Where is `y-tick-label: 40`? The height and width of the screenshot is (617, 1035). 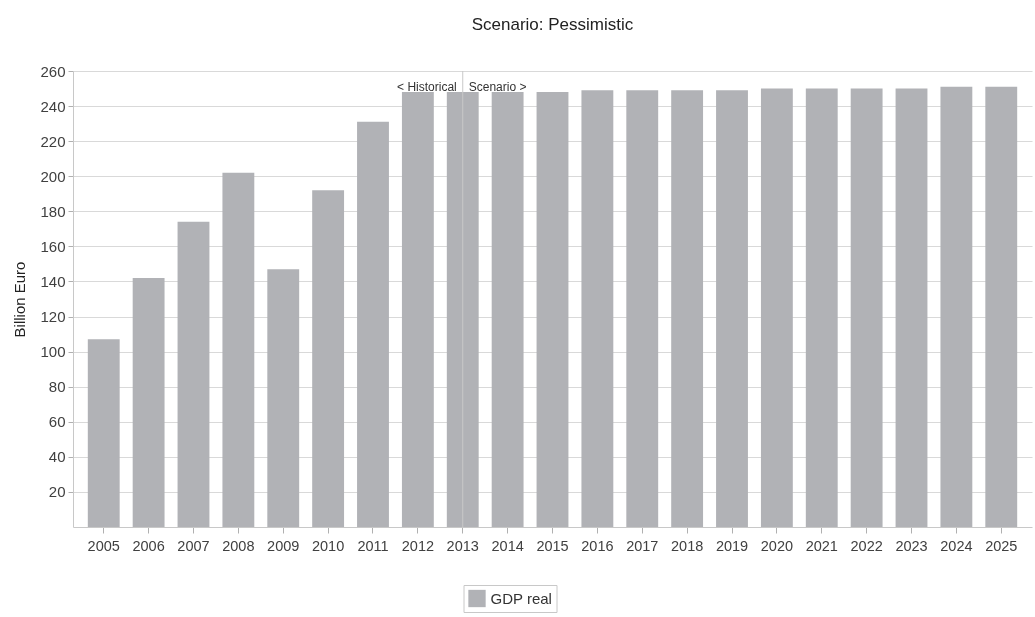
y-tick-label: 40 is located at coordinates (57, 457).